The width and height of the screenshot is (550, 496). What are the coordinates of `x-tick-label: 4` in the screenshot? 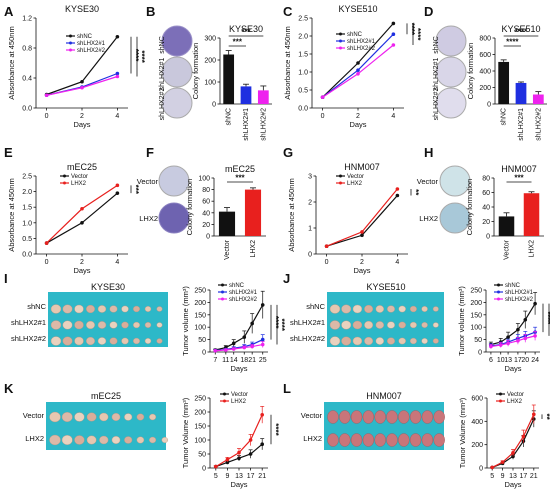 It's located at (393, 116).